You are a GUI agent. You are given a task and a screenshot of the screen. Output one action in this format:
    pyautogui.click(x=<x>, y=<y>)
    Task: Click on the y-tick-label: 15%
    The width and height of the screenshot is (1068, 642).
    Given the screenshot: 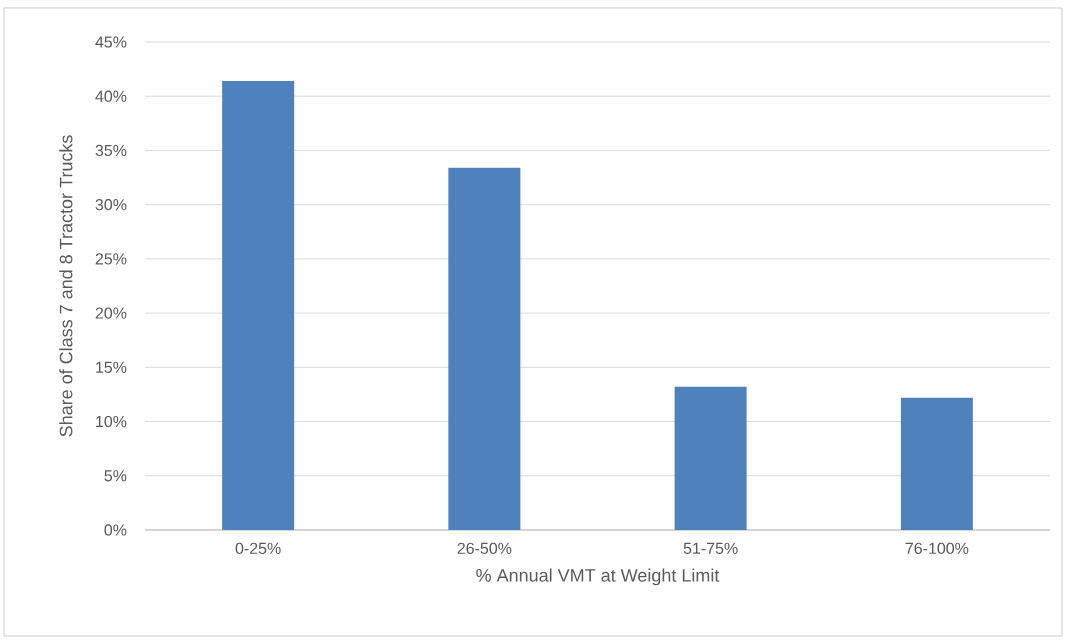 What is the action you would take?
    pyautogui.click(x=111, y=367)
    